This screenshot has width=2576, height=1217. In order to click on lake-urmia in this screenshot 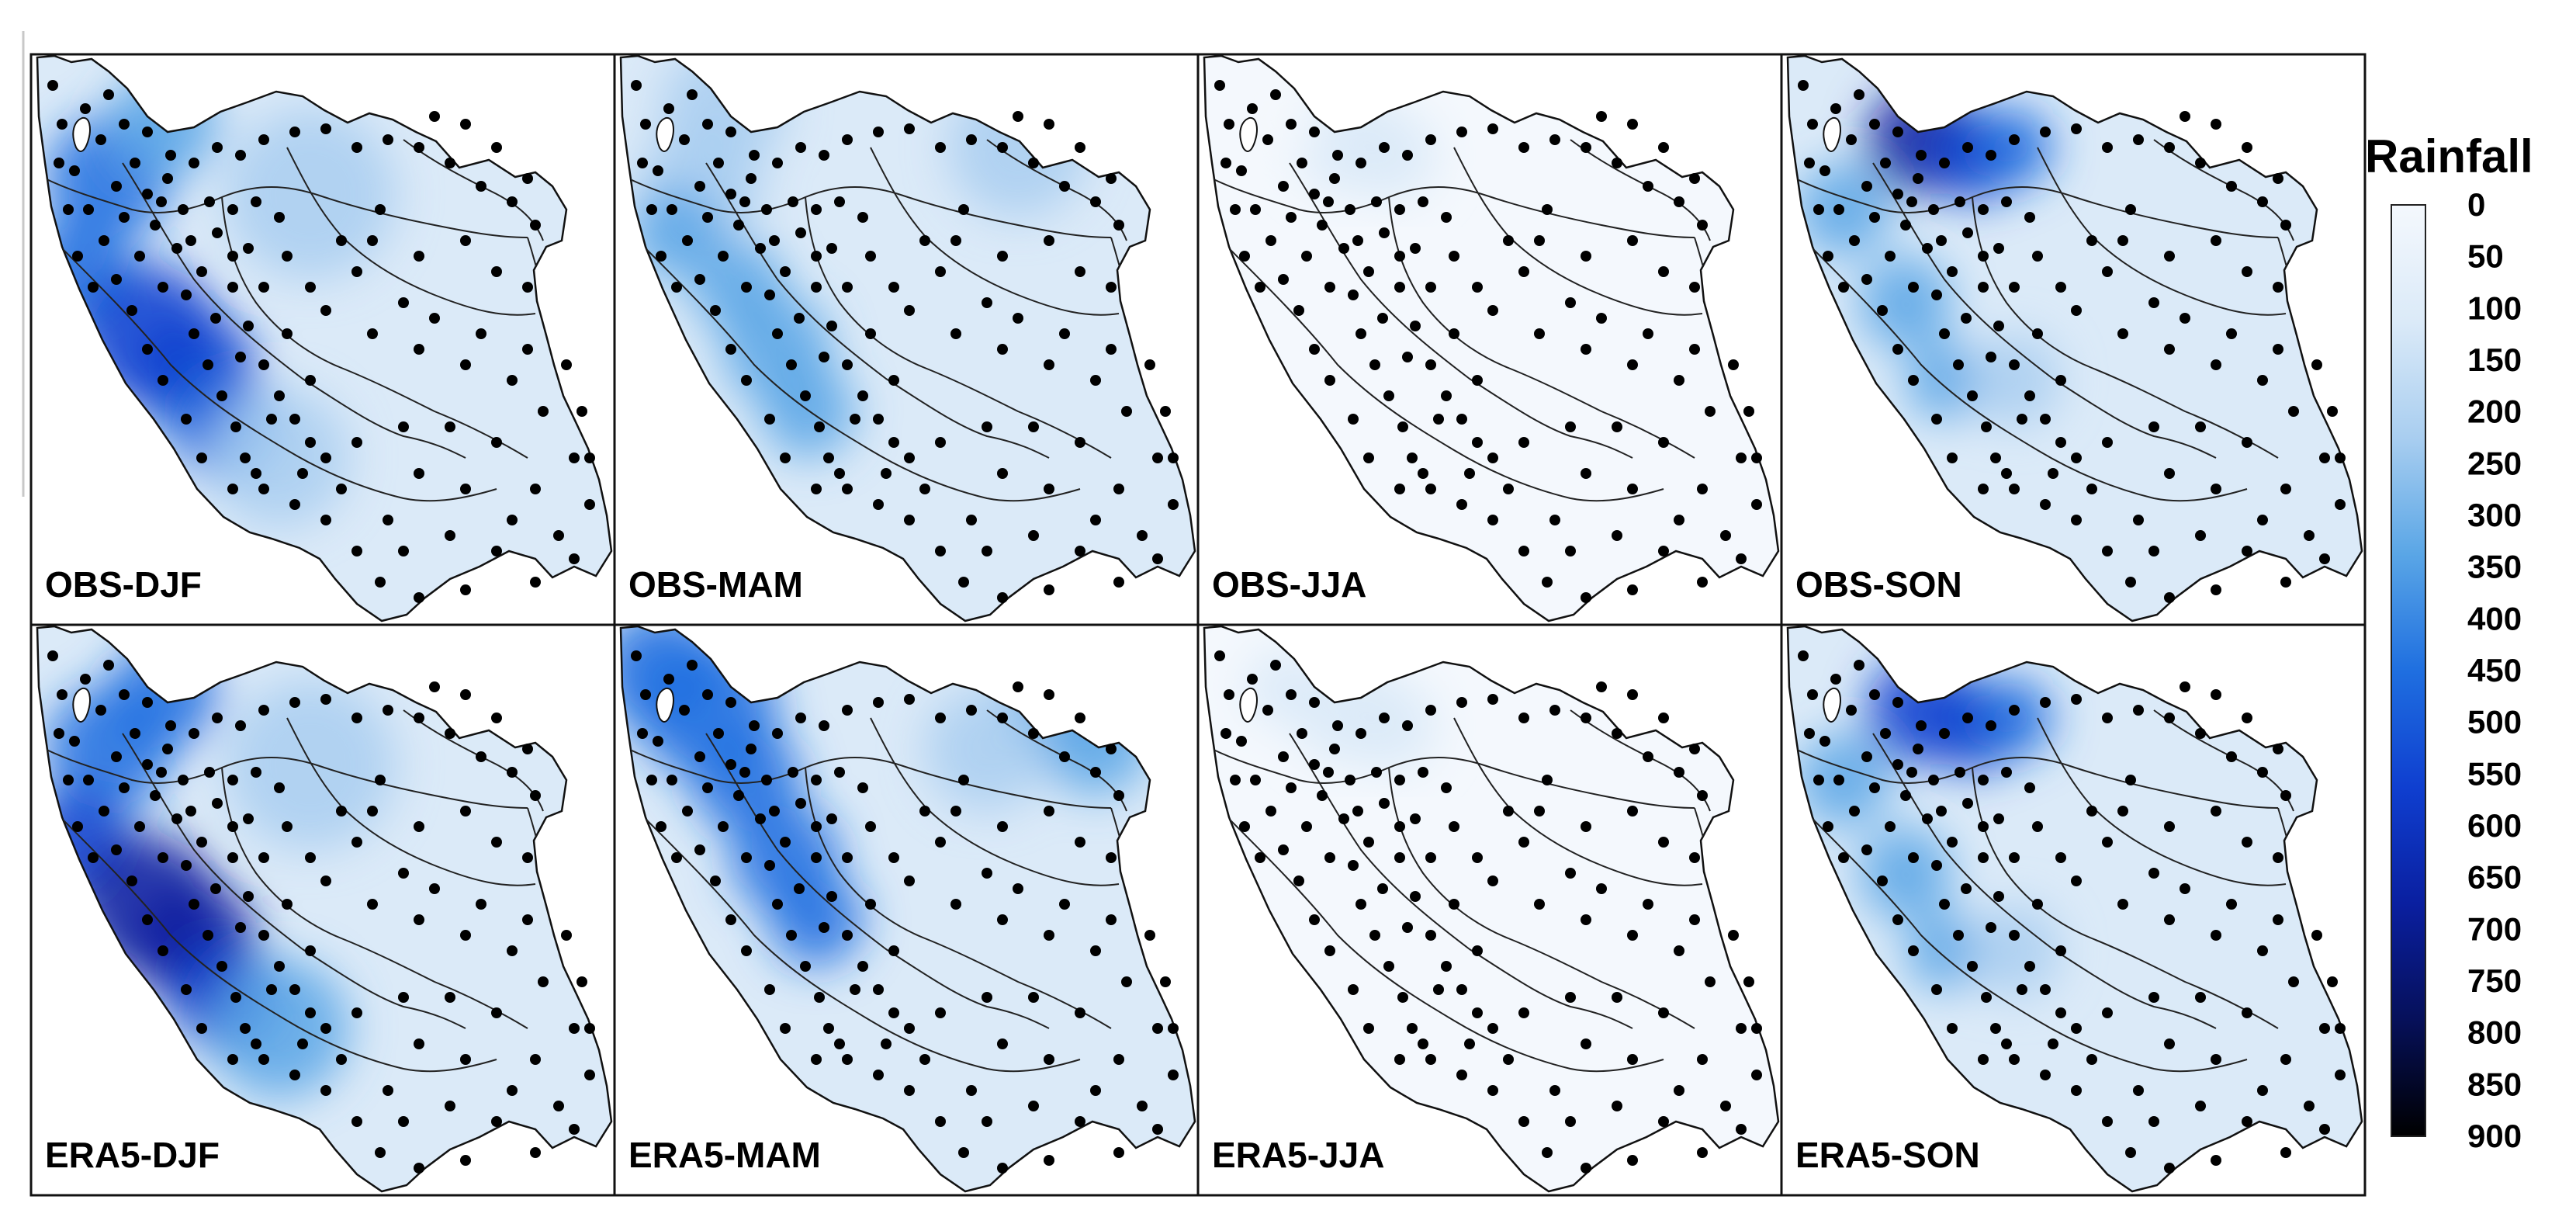, I will do `click(1248, 705)`.